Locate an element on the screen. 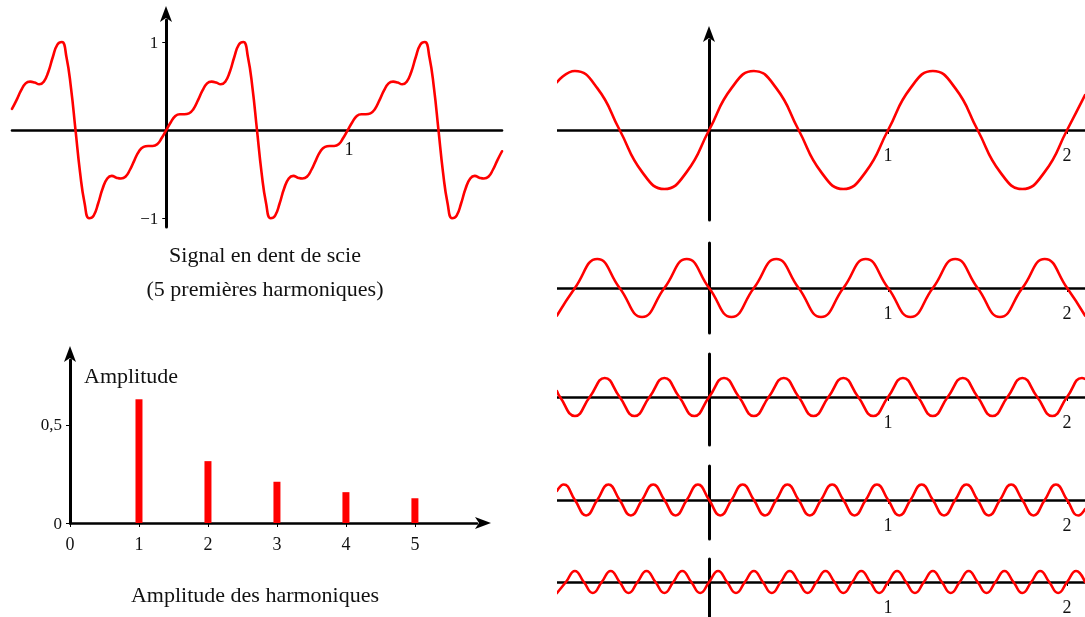  x-tick-label: 1 is located at coordinates (139, 544).